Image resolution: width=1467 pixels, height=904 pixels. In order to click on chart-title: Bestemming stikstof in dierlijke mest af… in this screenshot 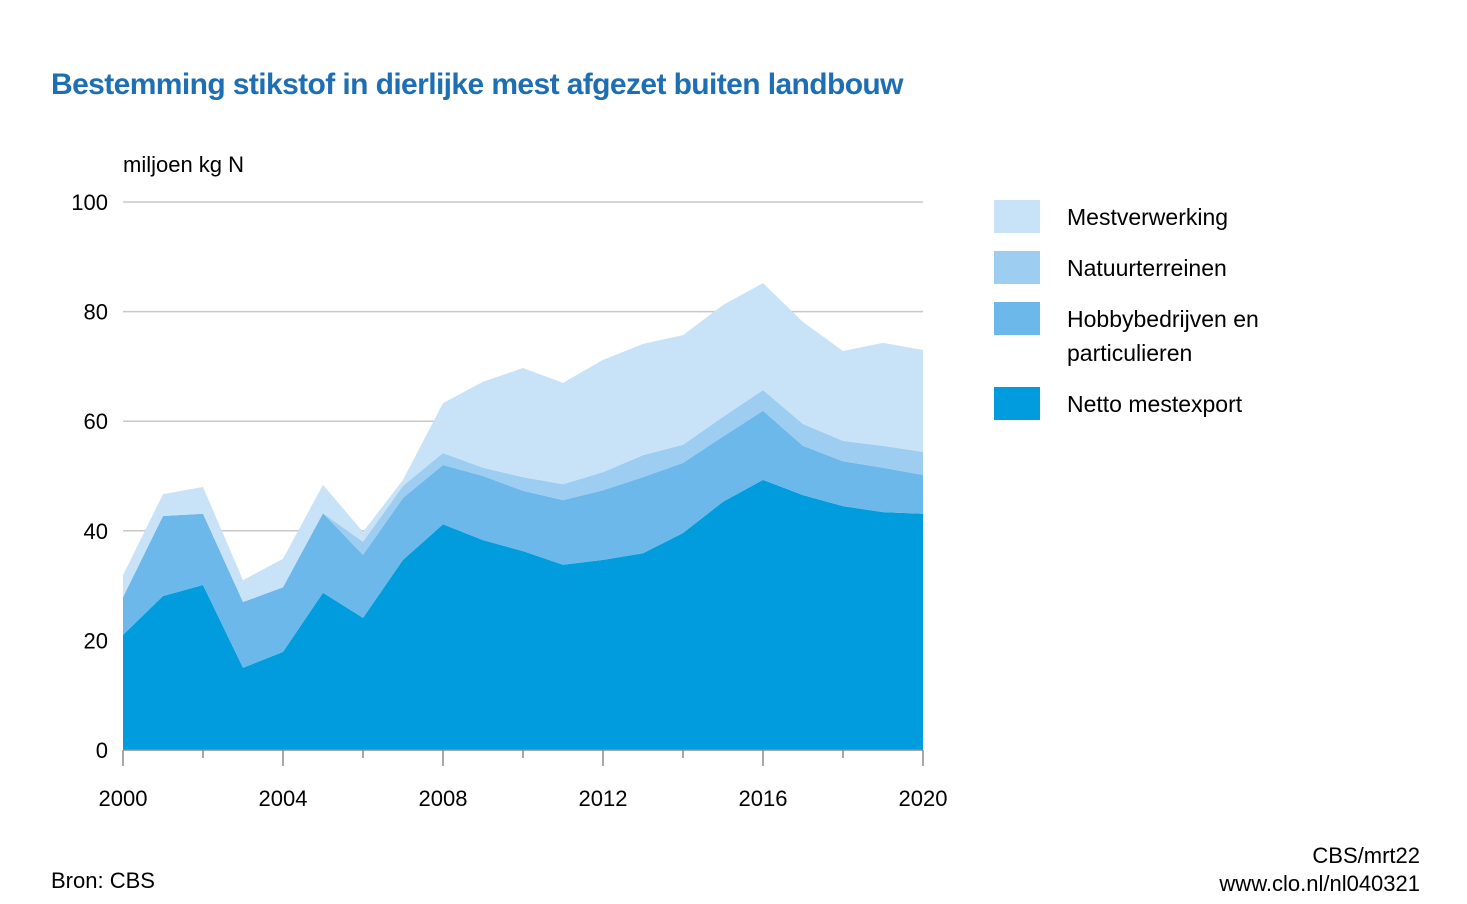, I will do `click(477, 84)`.